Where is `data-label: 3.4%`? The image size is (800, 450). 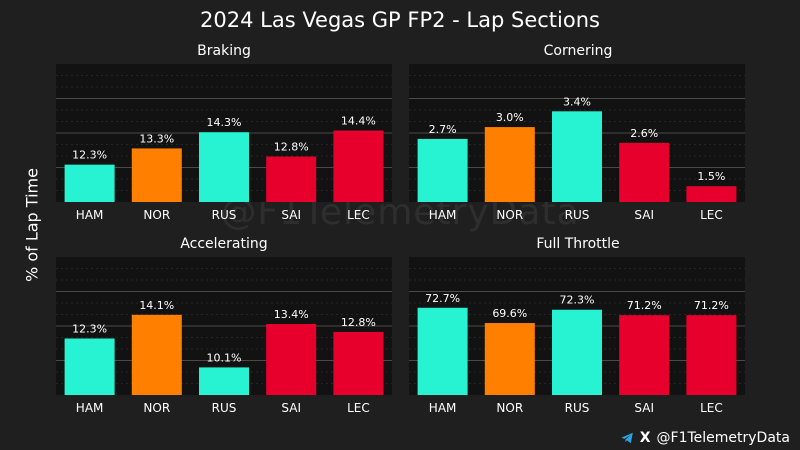
data-label: 3.4% is located at coordinates (577, 101).